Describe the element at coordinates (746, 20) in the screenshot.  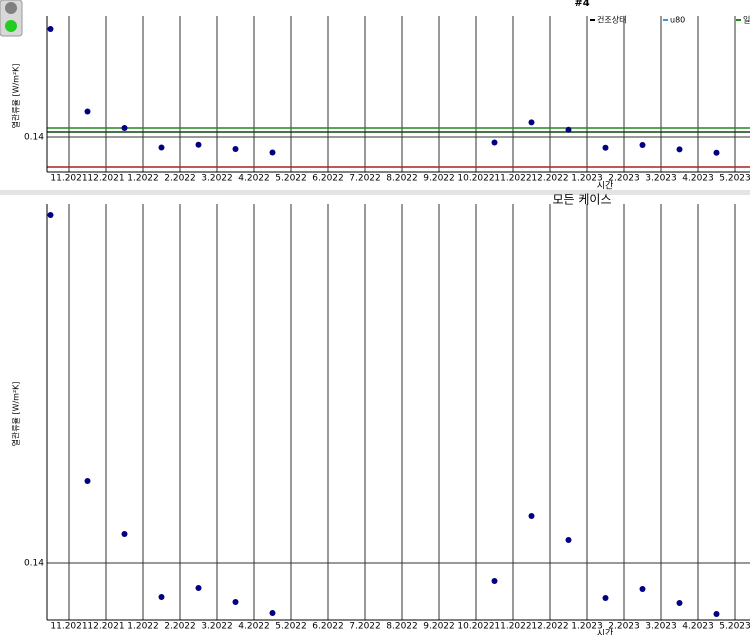
I see `legend-label: 일반` at that location.